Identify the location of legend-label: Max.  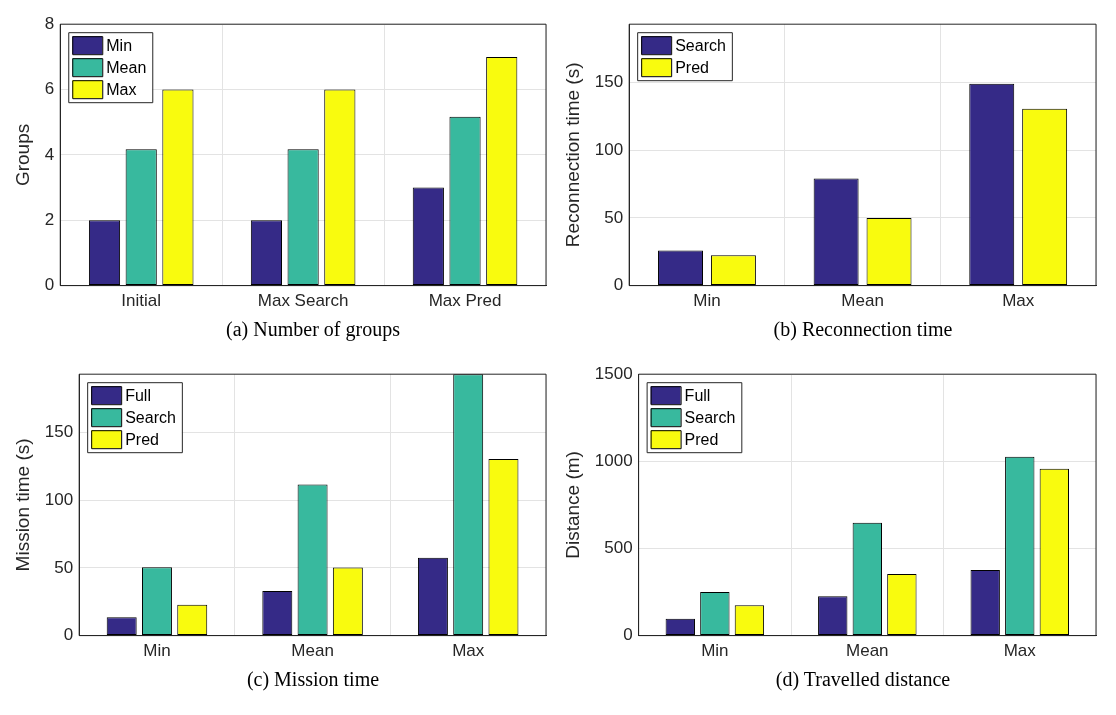
(121, 89).